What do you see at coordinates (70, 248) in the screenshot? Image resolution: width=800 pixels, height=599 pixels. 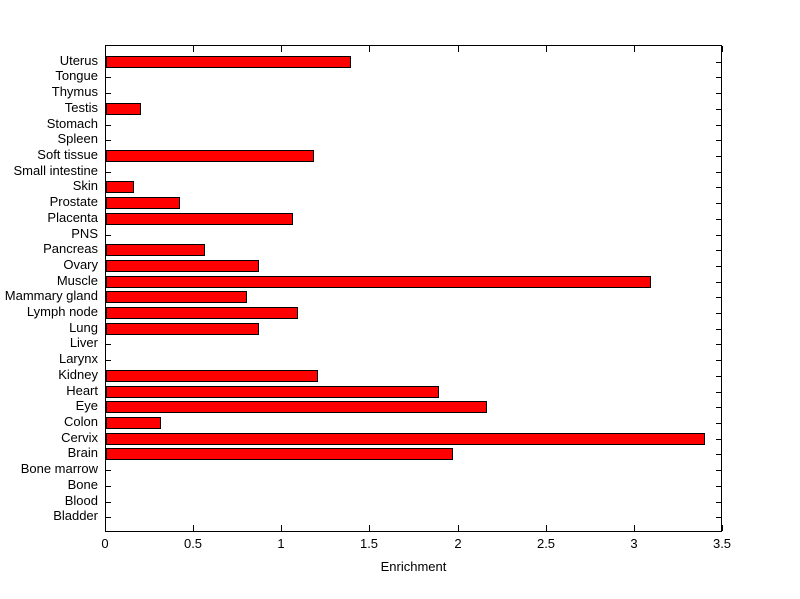 I see `y-tick-label: Pancreas` at bounding box center [70, 248].